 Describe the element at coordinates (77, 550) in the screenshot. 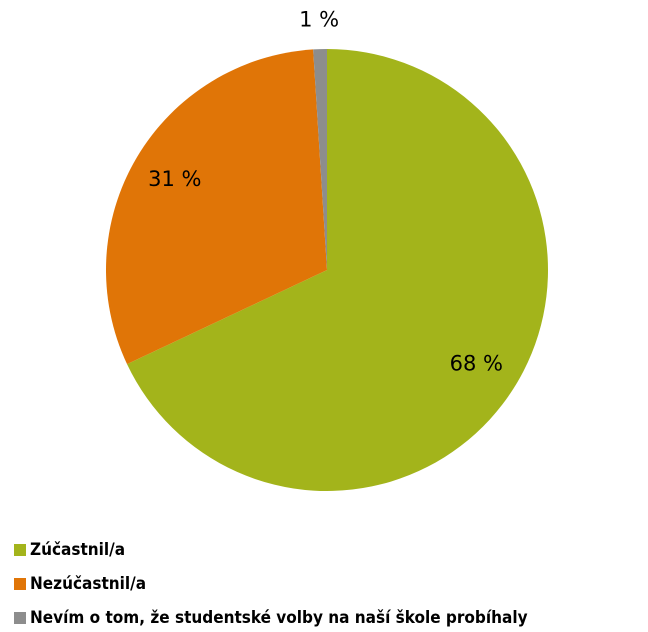

I see `legend-label: Zúčastnil/a` at that location.